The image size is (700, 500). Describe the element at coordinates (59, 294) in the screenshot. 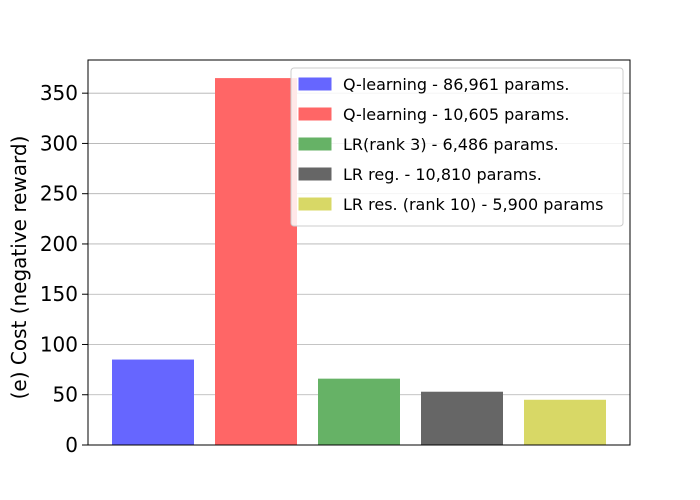

I see `y-tick-label-150: 150` at that location.